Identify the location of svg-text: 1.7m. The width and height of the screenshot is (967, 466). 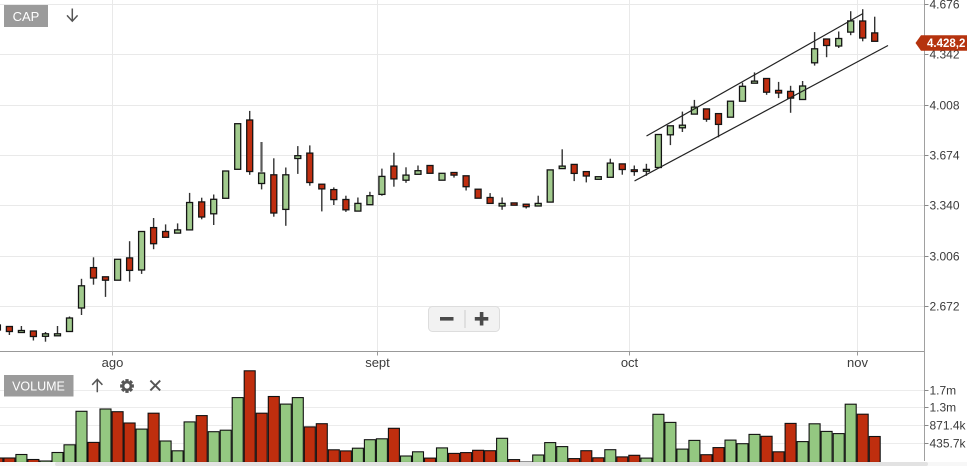
(943, 391).